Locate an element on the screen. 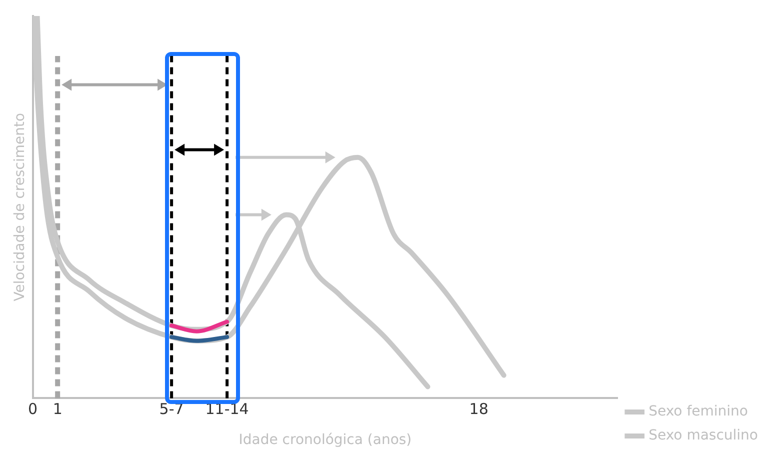 The height and width of the screenshot is (465, 780). x-axis-title: Idade cronológica (anos) is located at coordinates (325, 440).